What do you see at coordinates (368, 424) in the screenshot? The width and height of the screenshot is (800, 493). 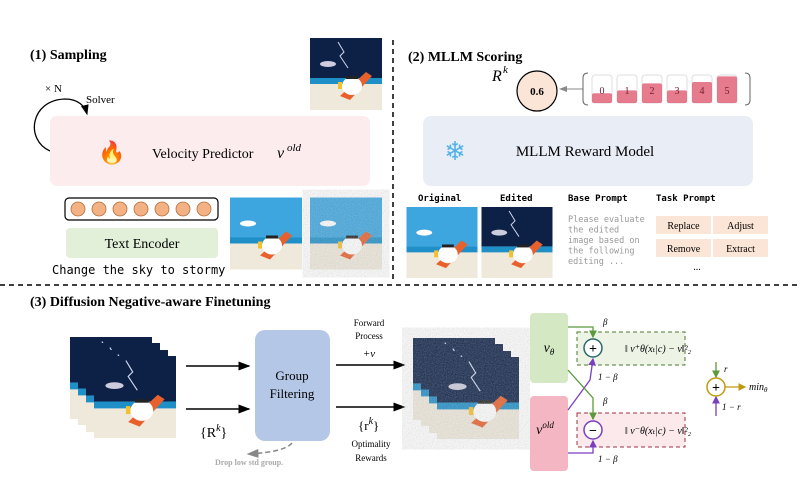 I see `optimality-set: {rk}` at bounding box center [368, 424].